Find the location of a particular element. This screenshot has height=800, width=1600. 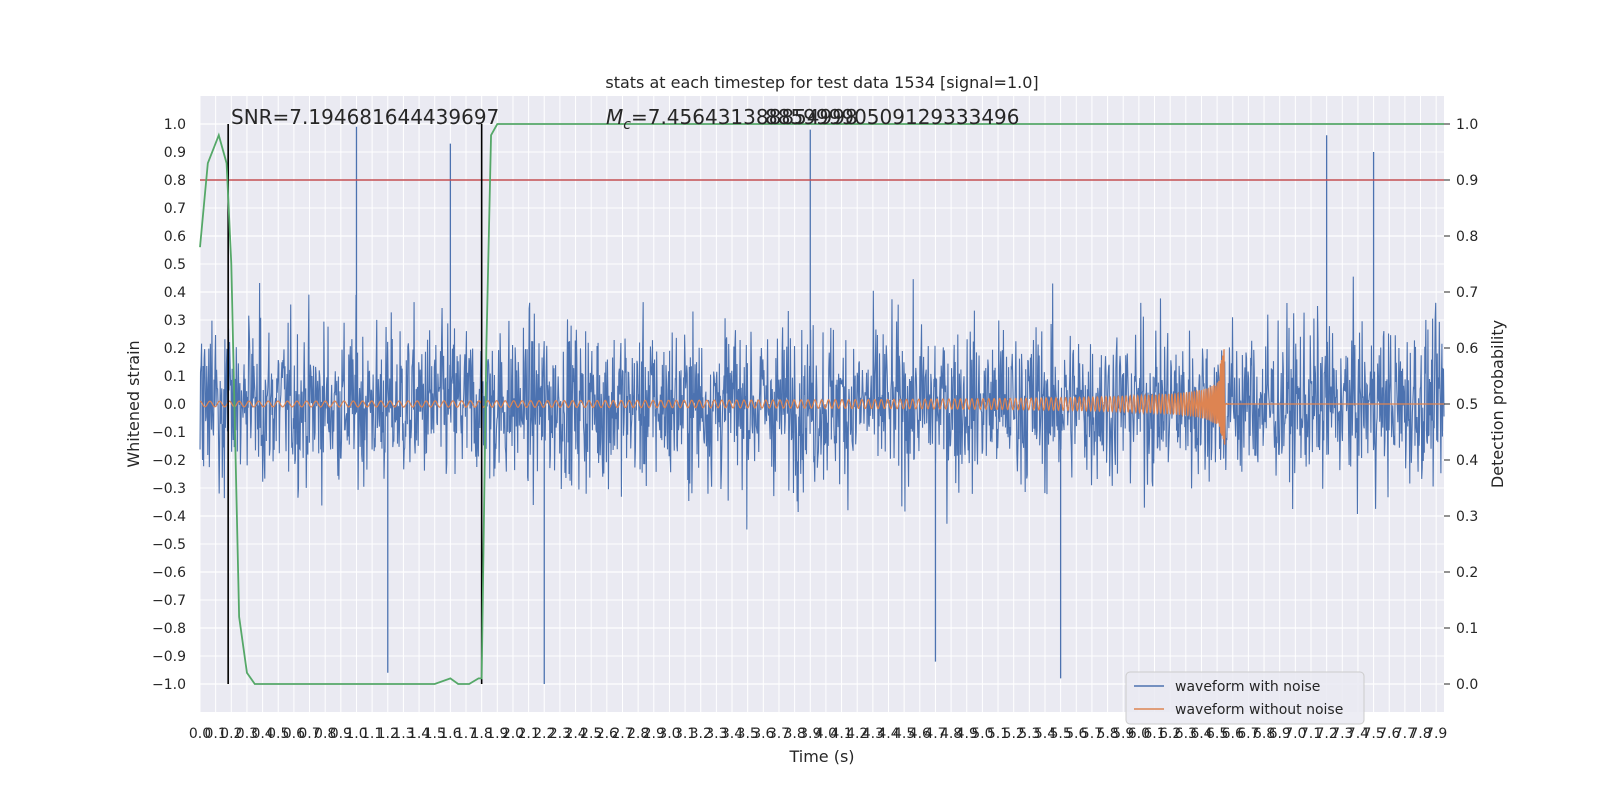

x-tick-label: 0.7 is located at coordinates (309, 734).